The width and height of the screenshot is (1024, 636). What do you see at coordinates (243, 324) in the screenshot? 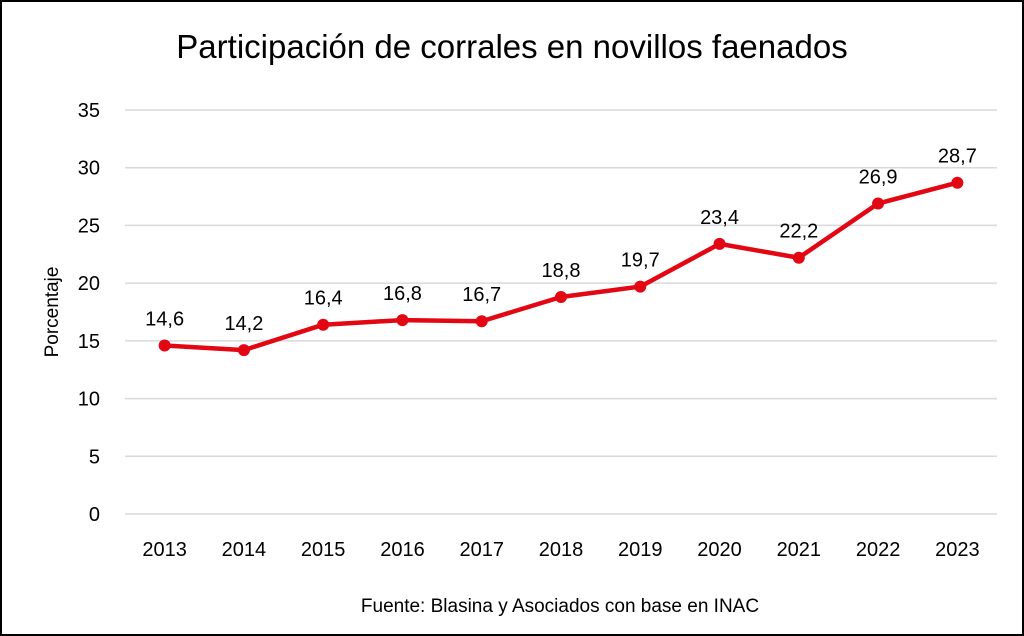
I see `data-label: 14,2` at bounding box center [243, 324].